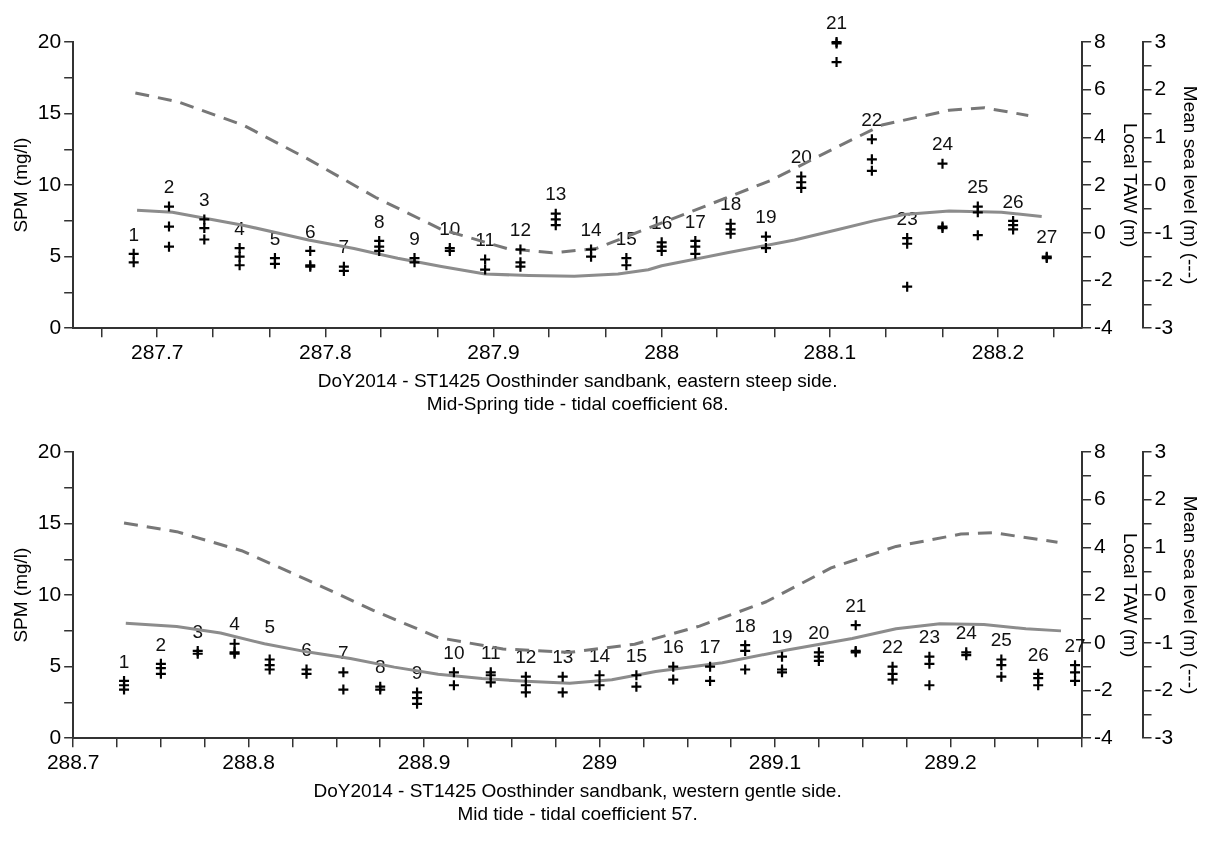 This screenshot has height=841, width=1227. I want to click on x-axis-title: DoY2014 - ST1425 Oosthinder sandbank, western gentle side. Mid tide - tidal coefficient 57., so click(577, 802).